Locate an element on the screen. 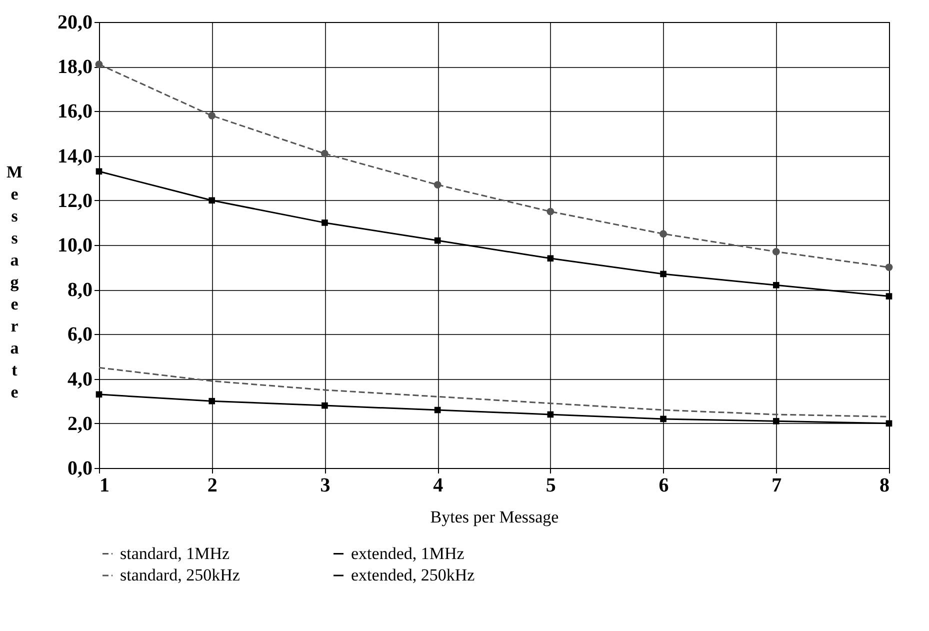 This screenshot has width=929, height=631. legend-label: standard, 1MHz is located at coordinates (175, 553).